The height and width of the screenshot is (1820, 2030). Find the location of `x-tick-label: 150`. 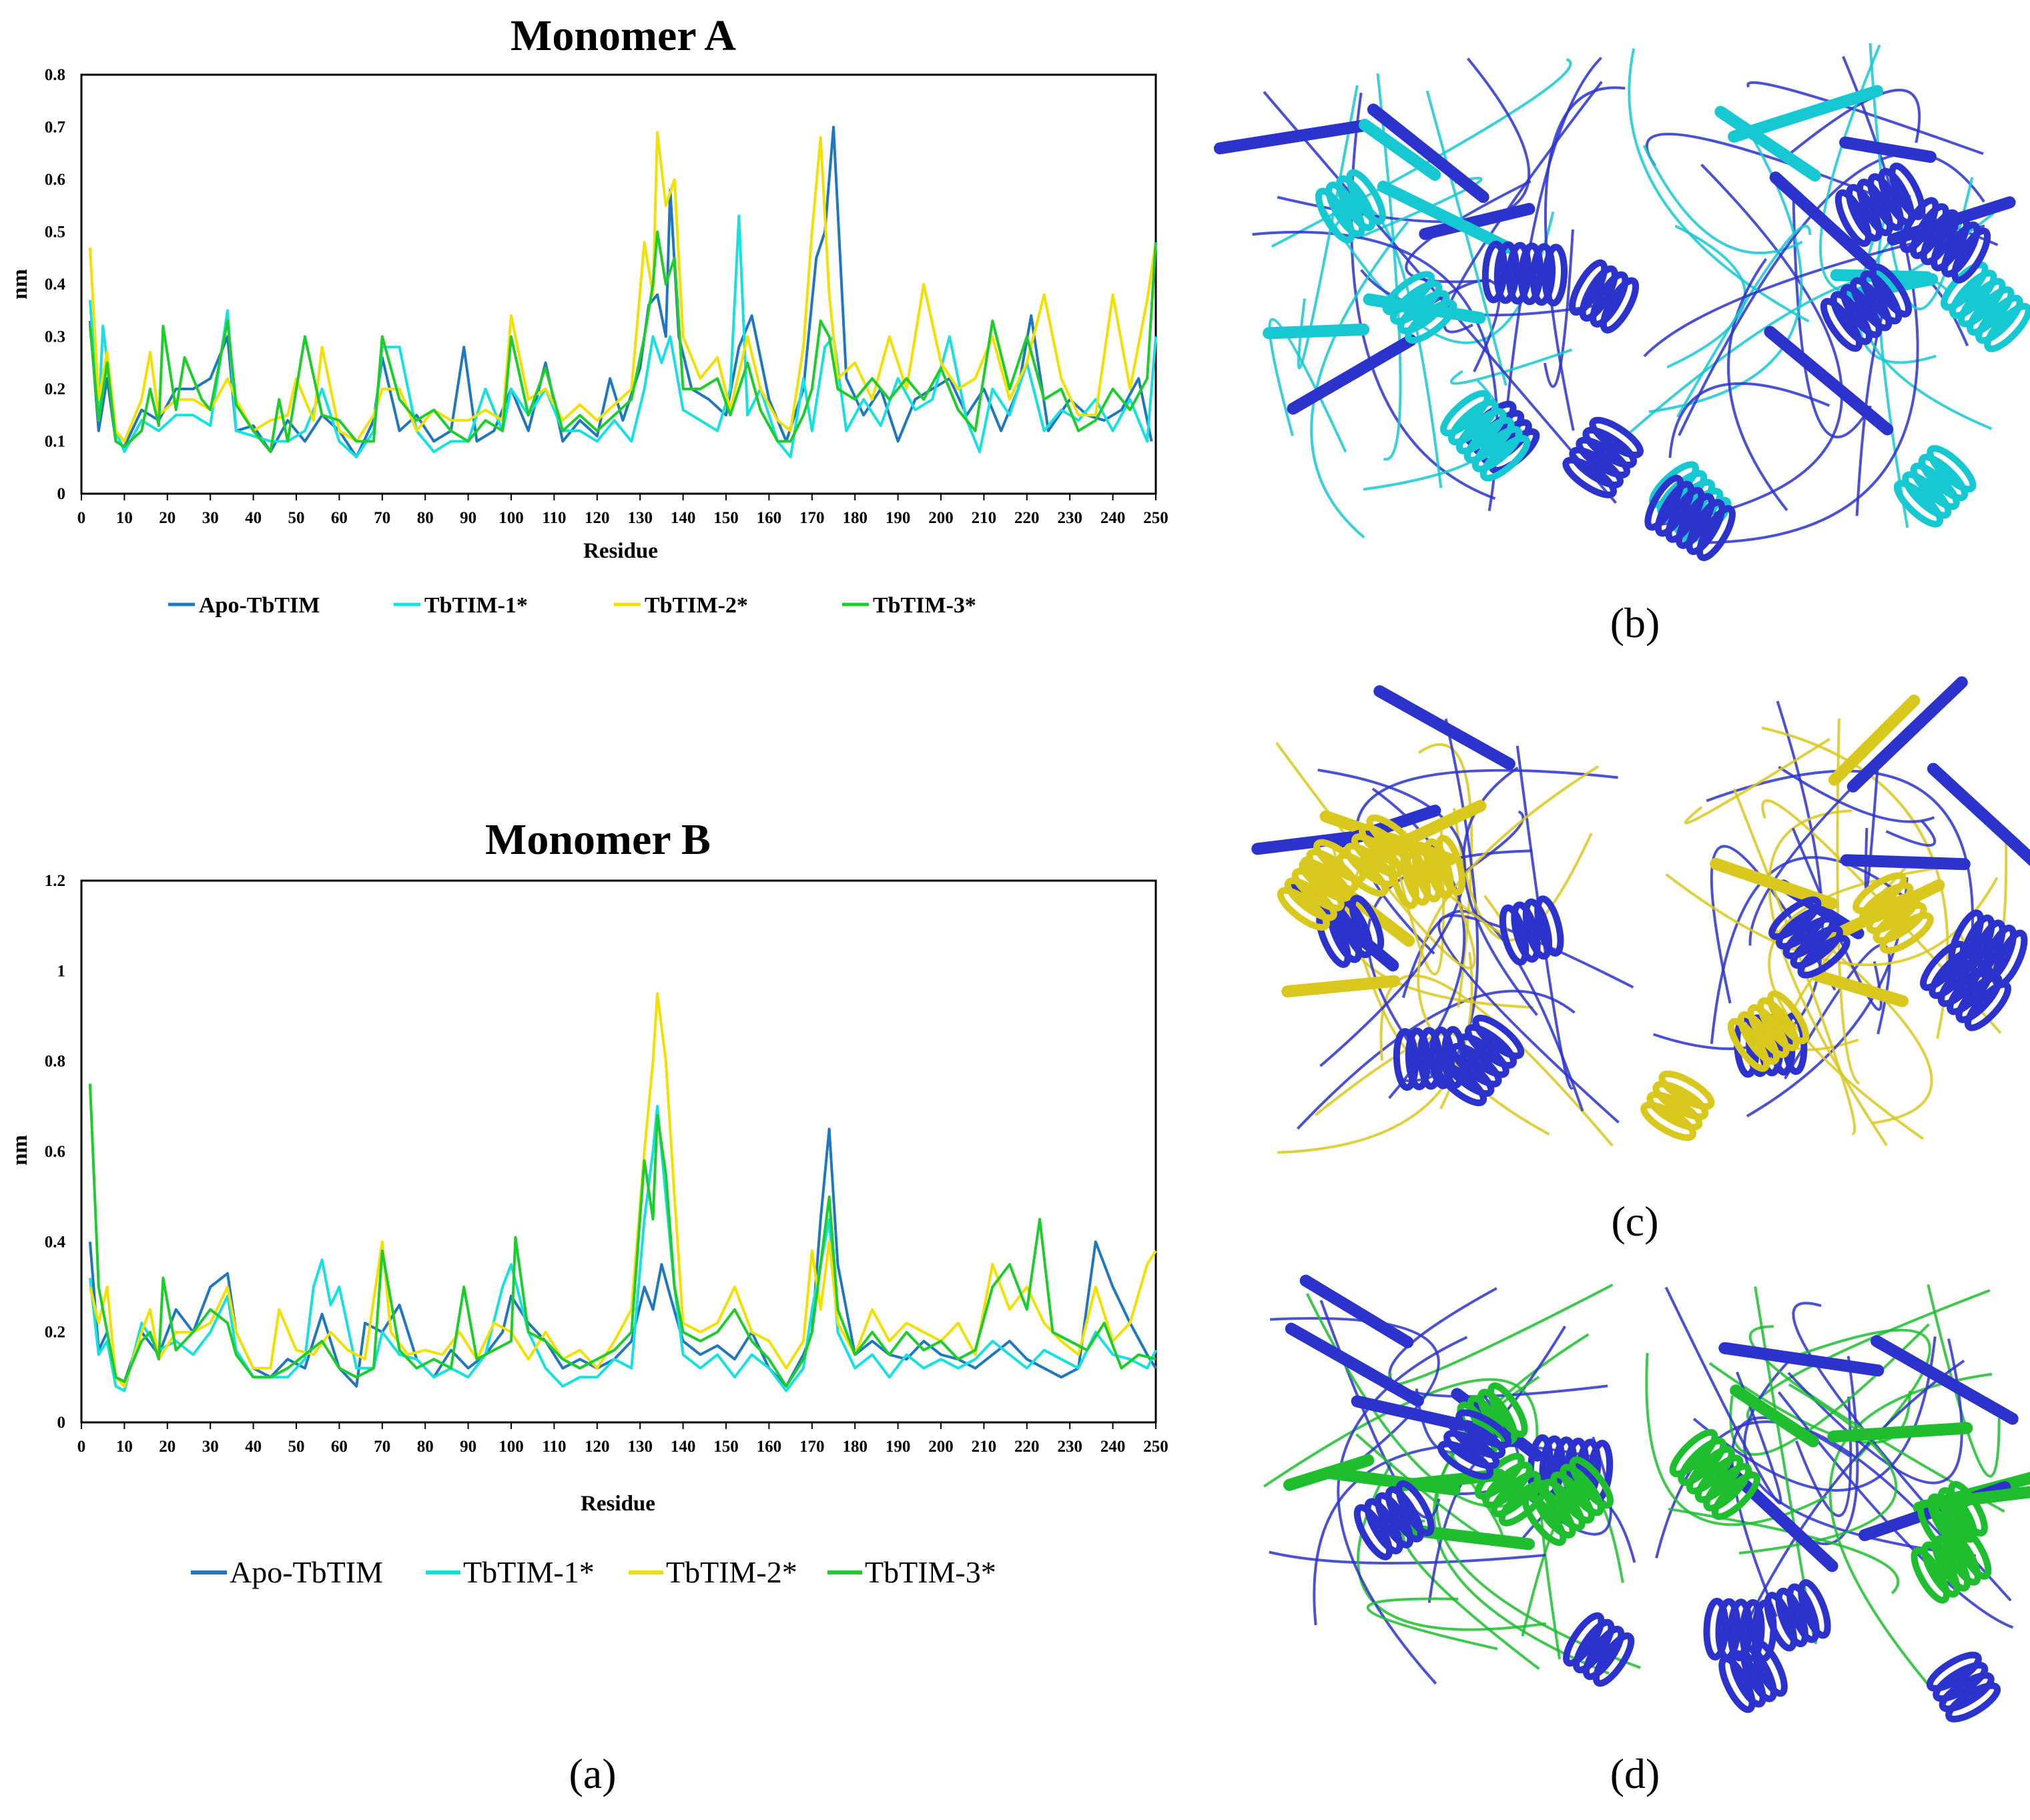

x-tick-label: 150 is located at coordinates (726, 518).